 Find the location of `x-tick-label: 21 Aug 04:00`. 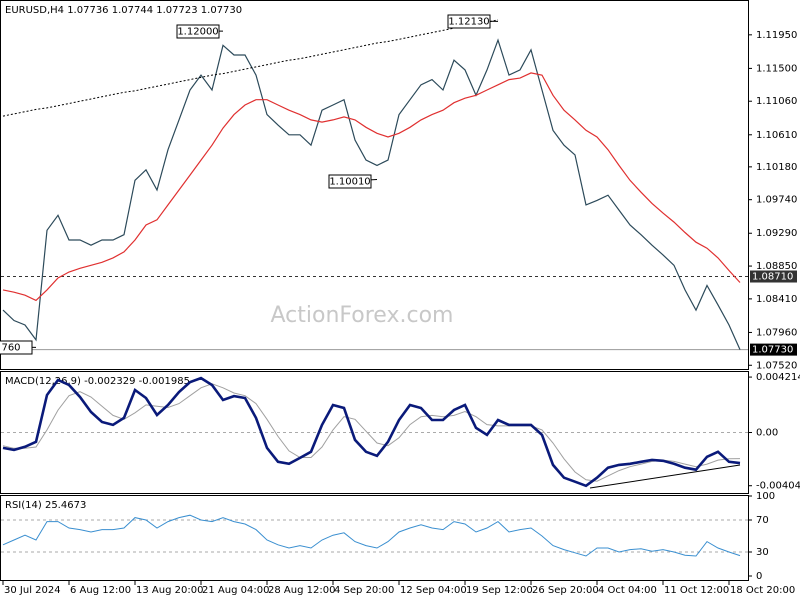

x-tick-label: 21 Aug 04:00 is located at coordinates (235, 590).